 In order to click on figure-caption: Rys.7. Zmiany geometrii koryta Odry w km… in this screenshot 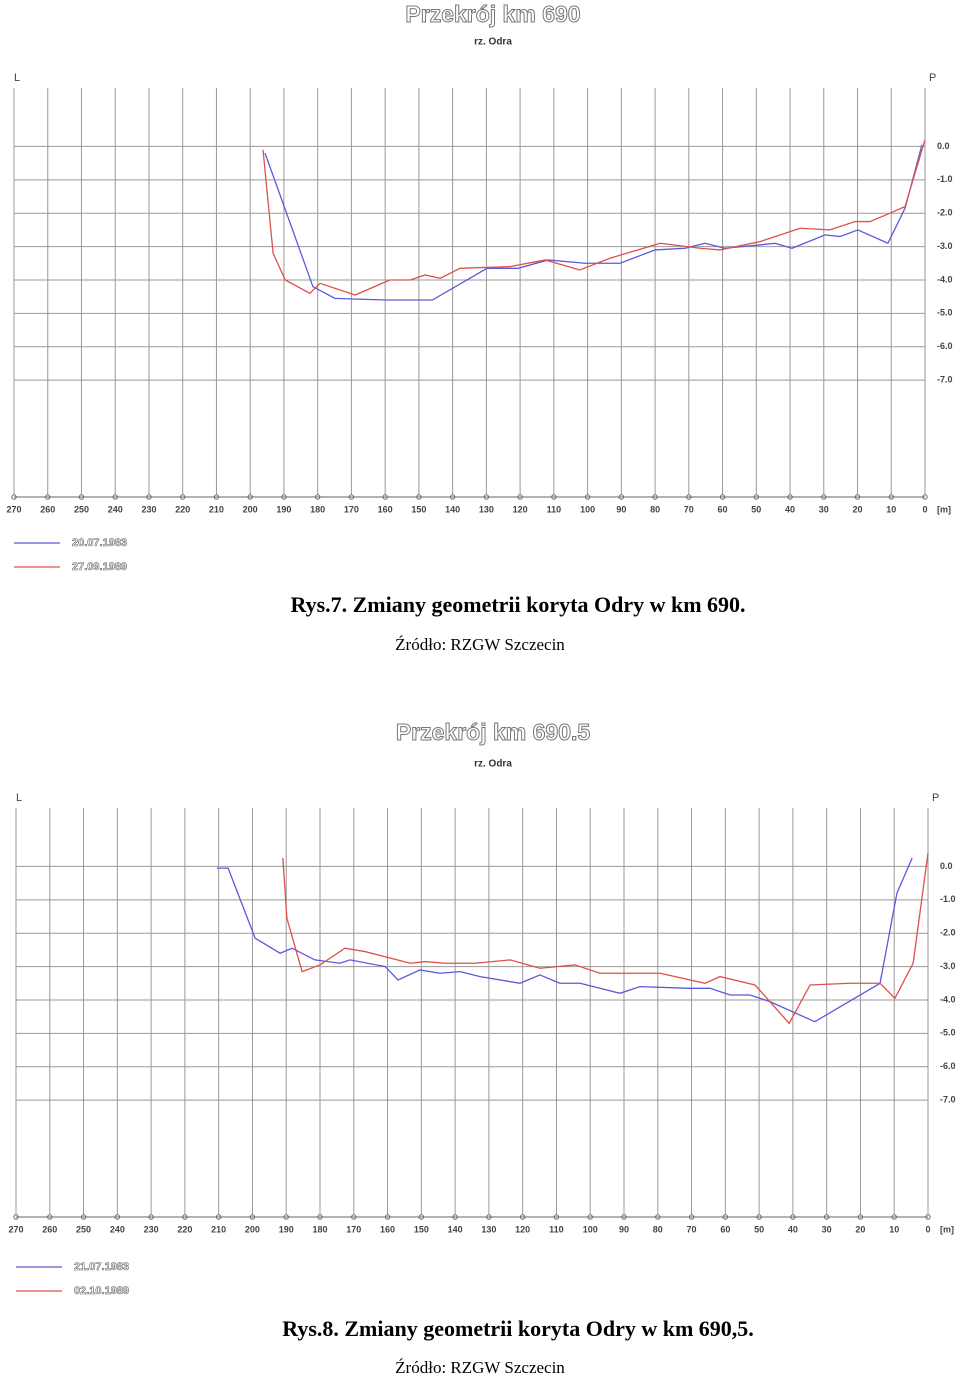, I will do `click(517, 604)`.